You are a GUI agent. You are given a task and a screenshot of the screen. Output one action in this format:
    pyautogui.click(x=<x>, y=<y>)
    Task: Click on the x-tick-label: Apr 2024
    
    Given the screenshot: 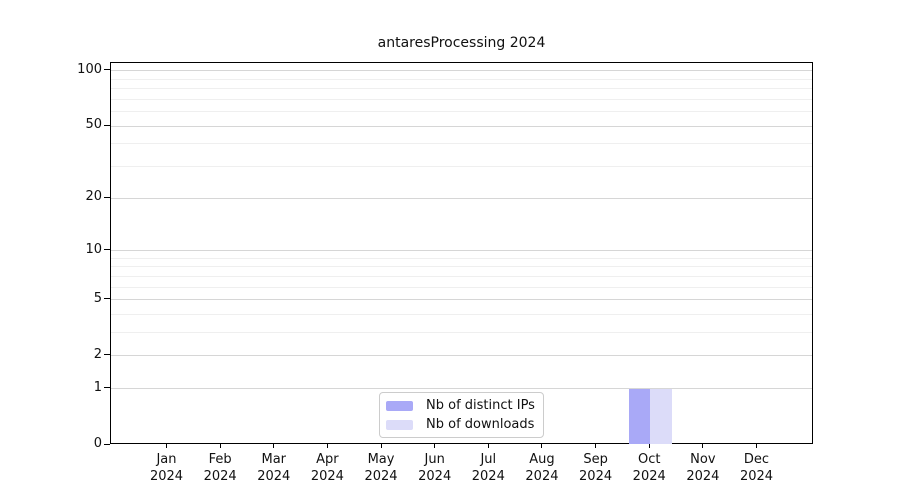 What is the action you would take?
    pyautogui.click(x=327, y=468)
    